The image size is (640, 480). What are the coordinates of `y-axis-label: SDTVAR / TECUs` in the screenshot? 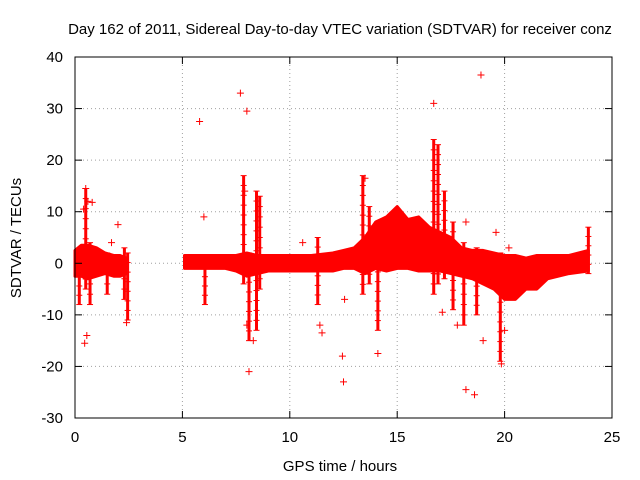 It's located at (16, 238).